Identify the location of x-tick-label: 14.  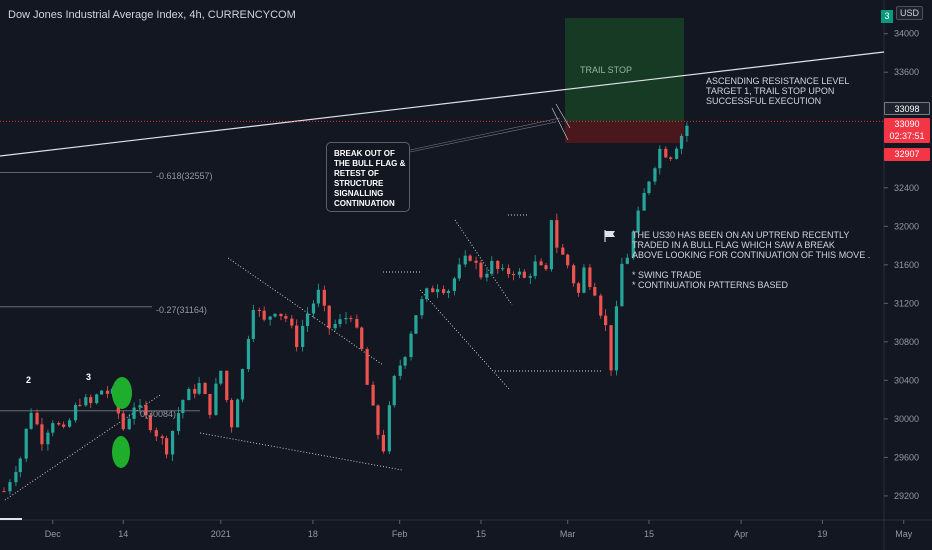
(123, 534).